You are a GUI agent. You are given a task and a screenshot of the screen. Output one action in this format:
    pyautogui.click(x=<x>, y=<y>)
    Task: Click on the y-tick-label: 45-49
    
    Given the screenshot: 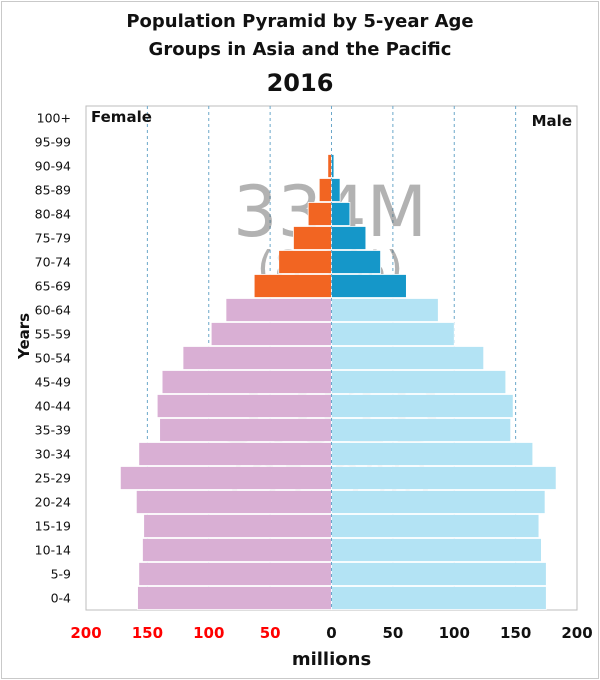 What is the action you would take?
    pyautogui.click(x=53, y=382)
    